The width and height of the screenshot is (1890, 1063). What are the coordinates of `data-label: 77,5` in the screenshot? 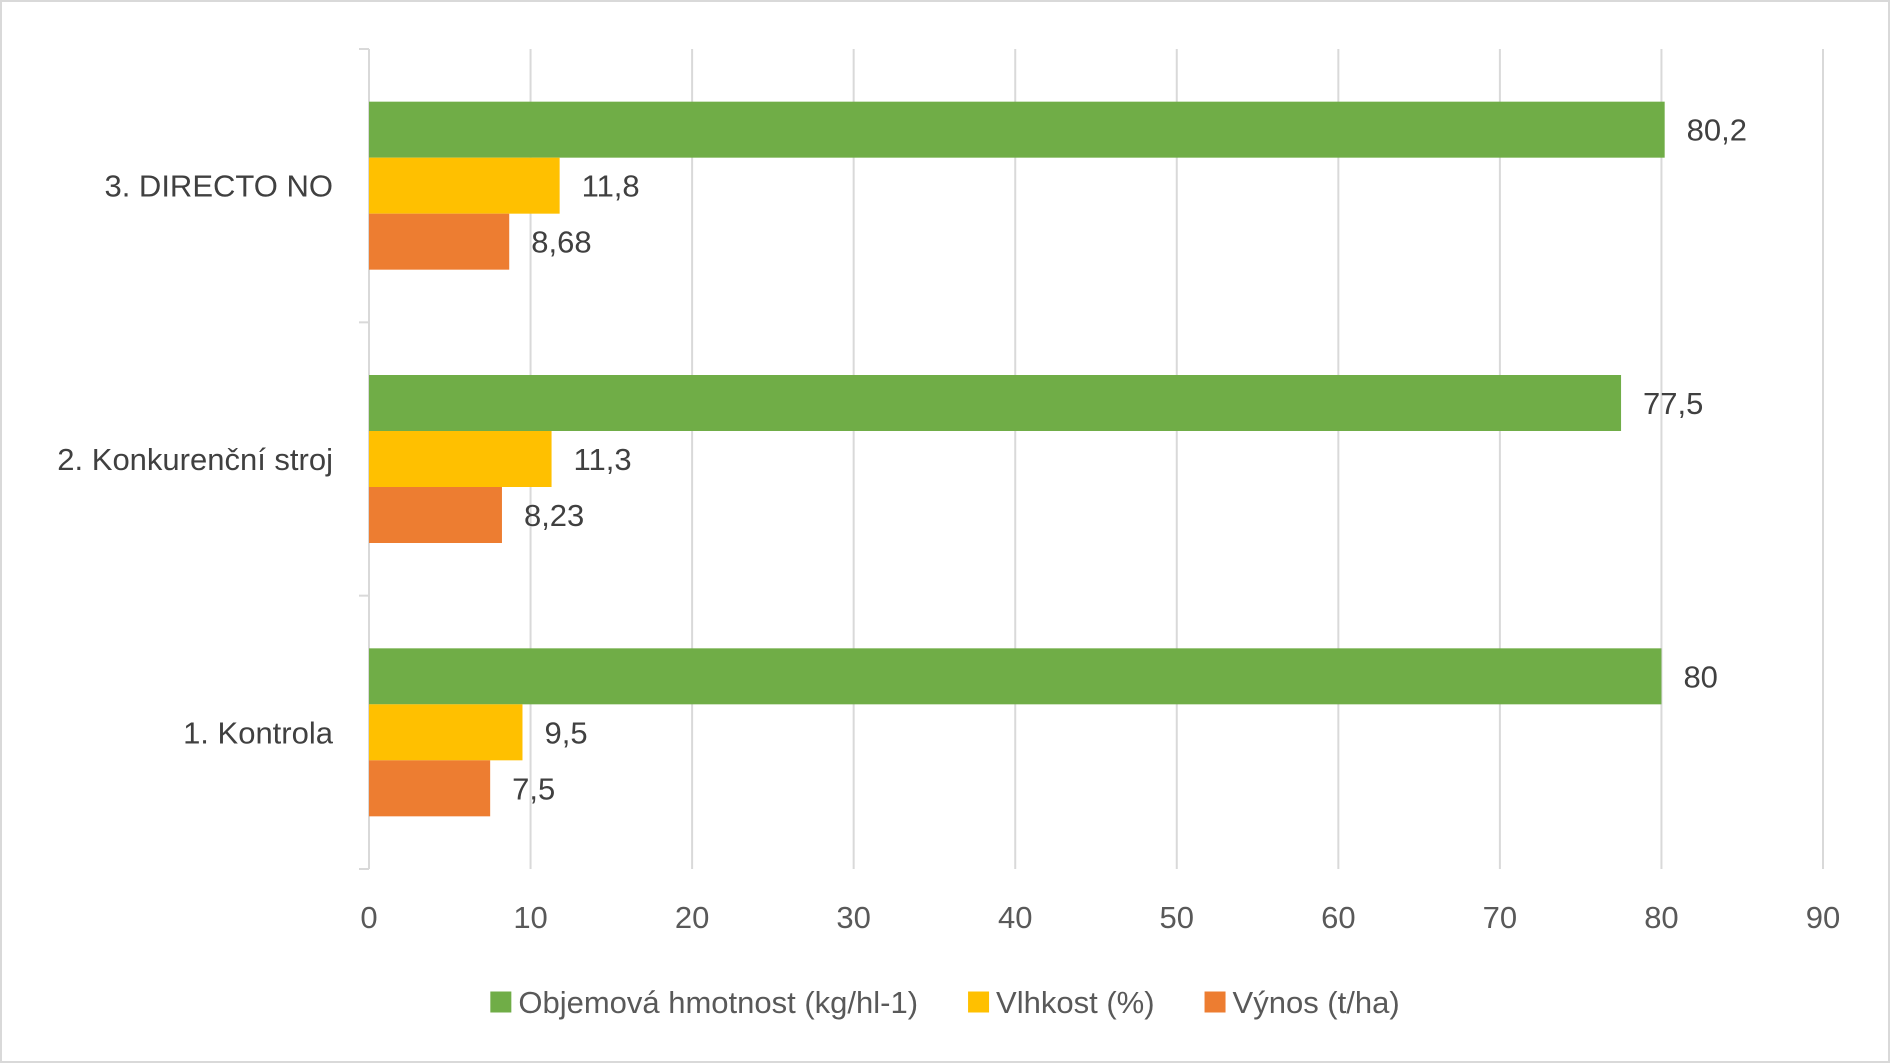 It's located at (1673, 403).